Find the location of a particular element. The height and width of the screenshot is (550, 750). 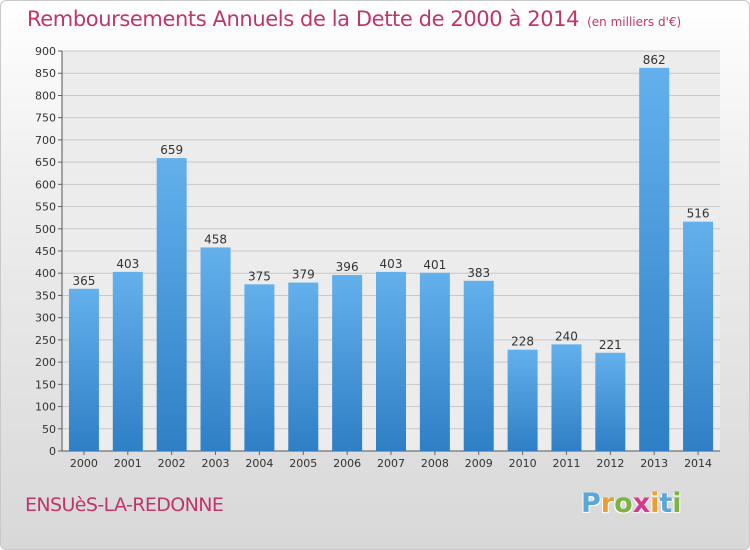

y-tick-label: 450 is located at coordinates (45, 251).